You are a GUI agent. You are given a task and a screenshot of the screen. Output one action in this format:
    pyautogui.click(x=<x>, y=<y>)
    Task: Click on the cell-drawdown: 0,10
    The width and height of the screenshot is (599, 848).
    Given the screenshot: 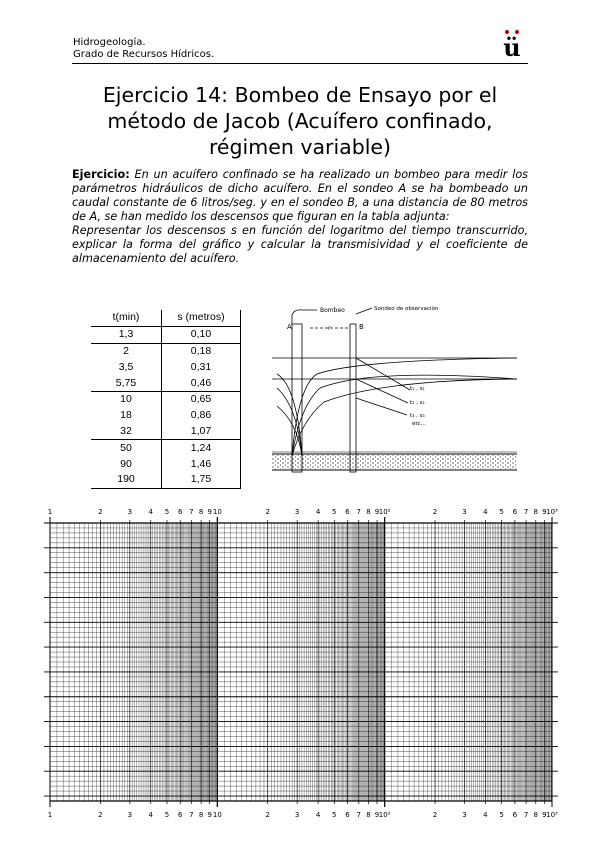 What is the action you would take?
    pyautogui.click(x=201, y=335)
    